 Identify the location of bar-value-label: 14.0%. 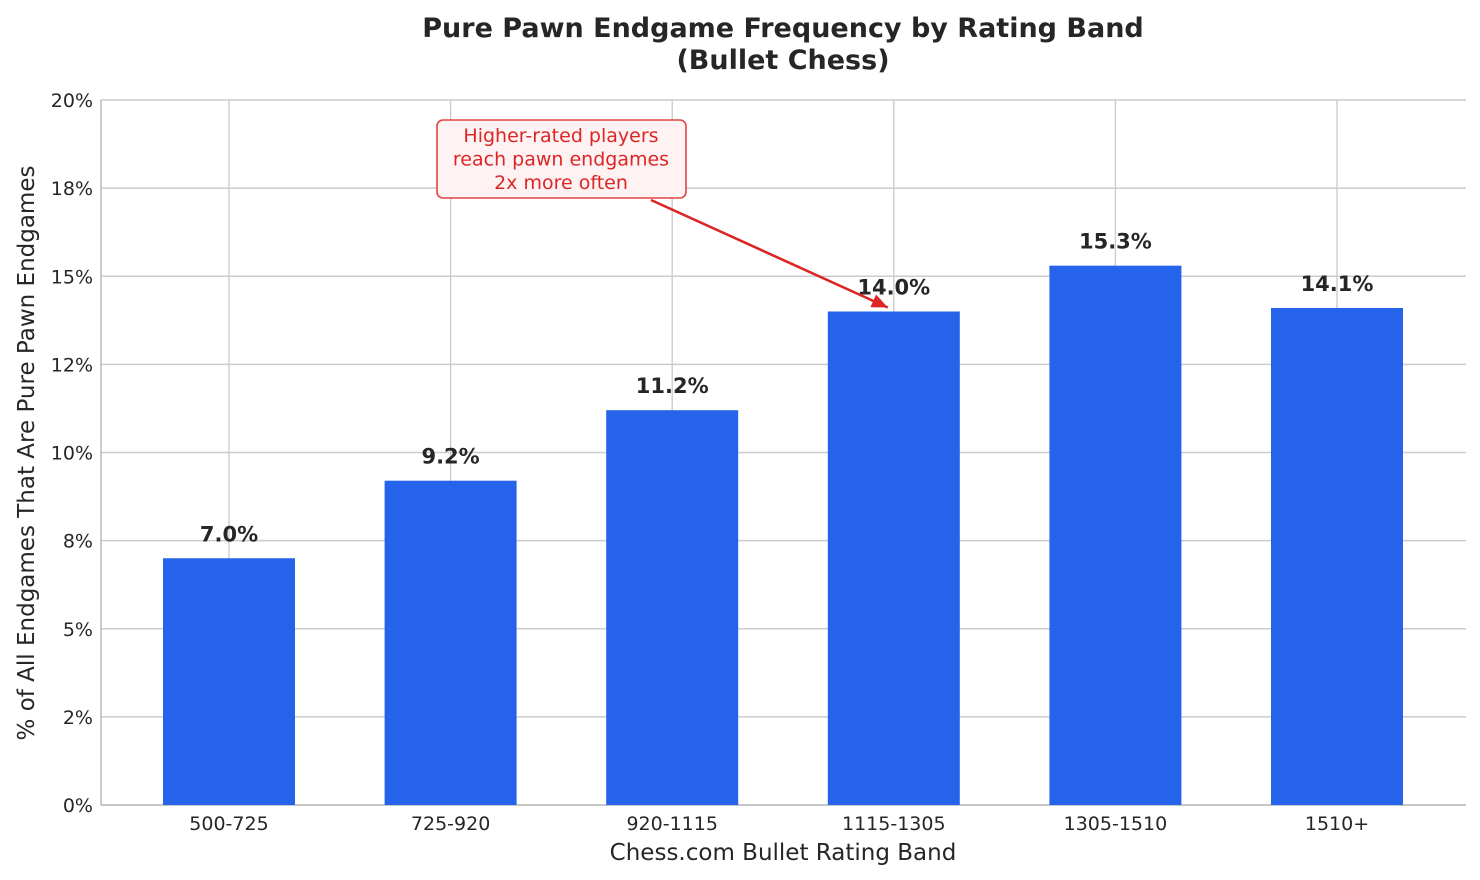
(893, 288).